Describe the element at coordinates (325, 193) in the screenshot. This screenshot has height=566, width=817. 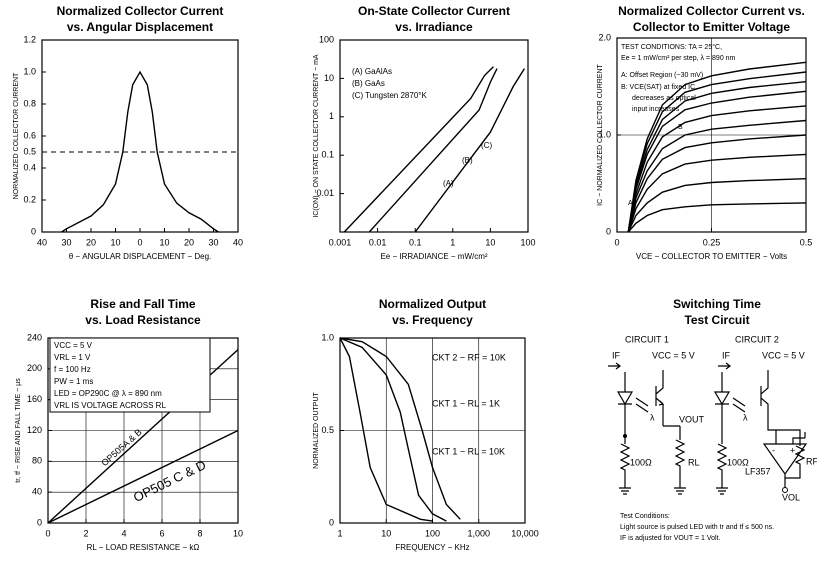
I see `y-tick-label: 0.01` at that location.